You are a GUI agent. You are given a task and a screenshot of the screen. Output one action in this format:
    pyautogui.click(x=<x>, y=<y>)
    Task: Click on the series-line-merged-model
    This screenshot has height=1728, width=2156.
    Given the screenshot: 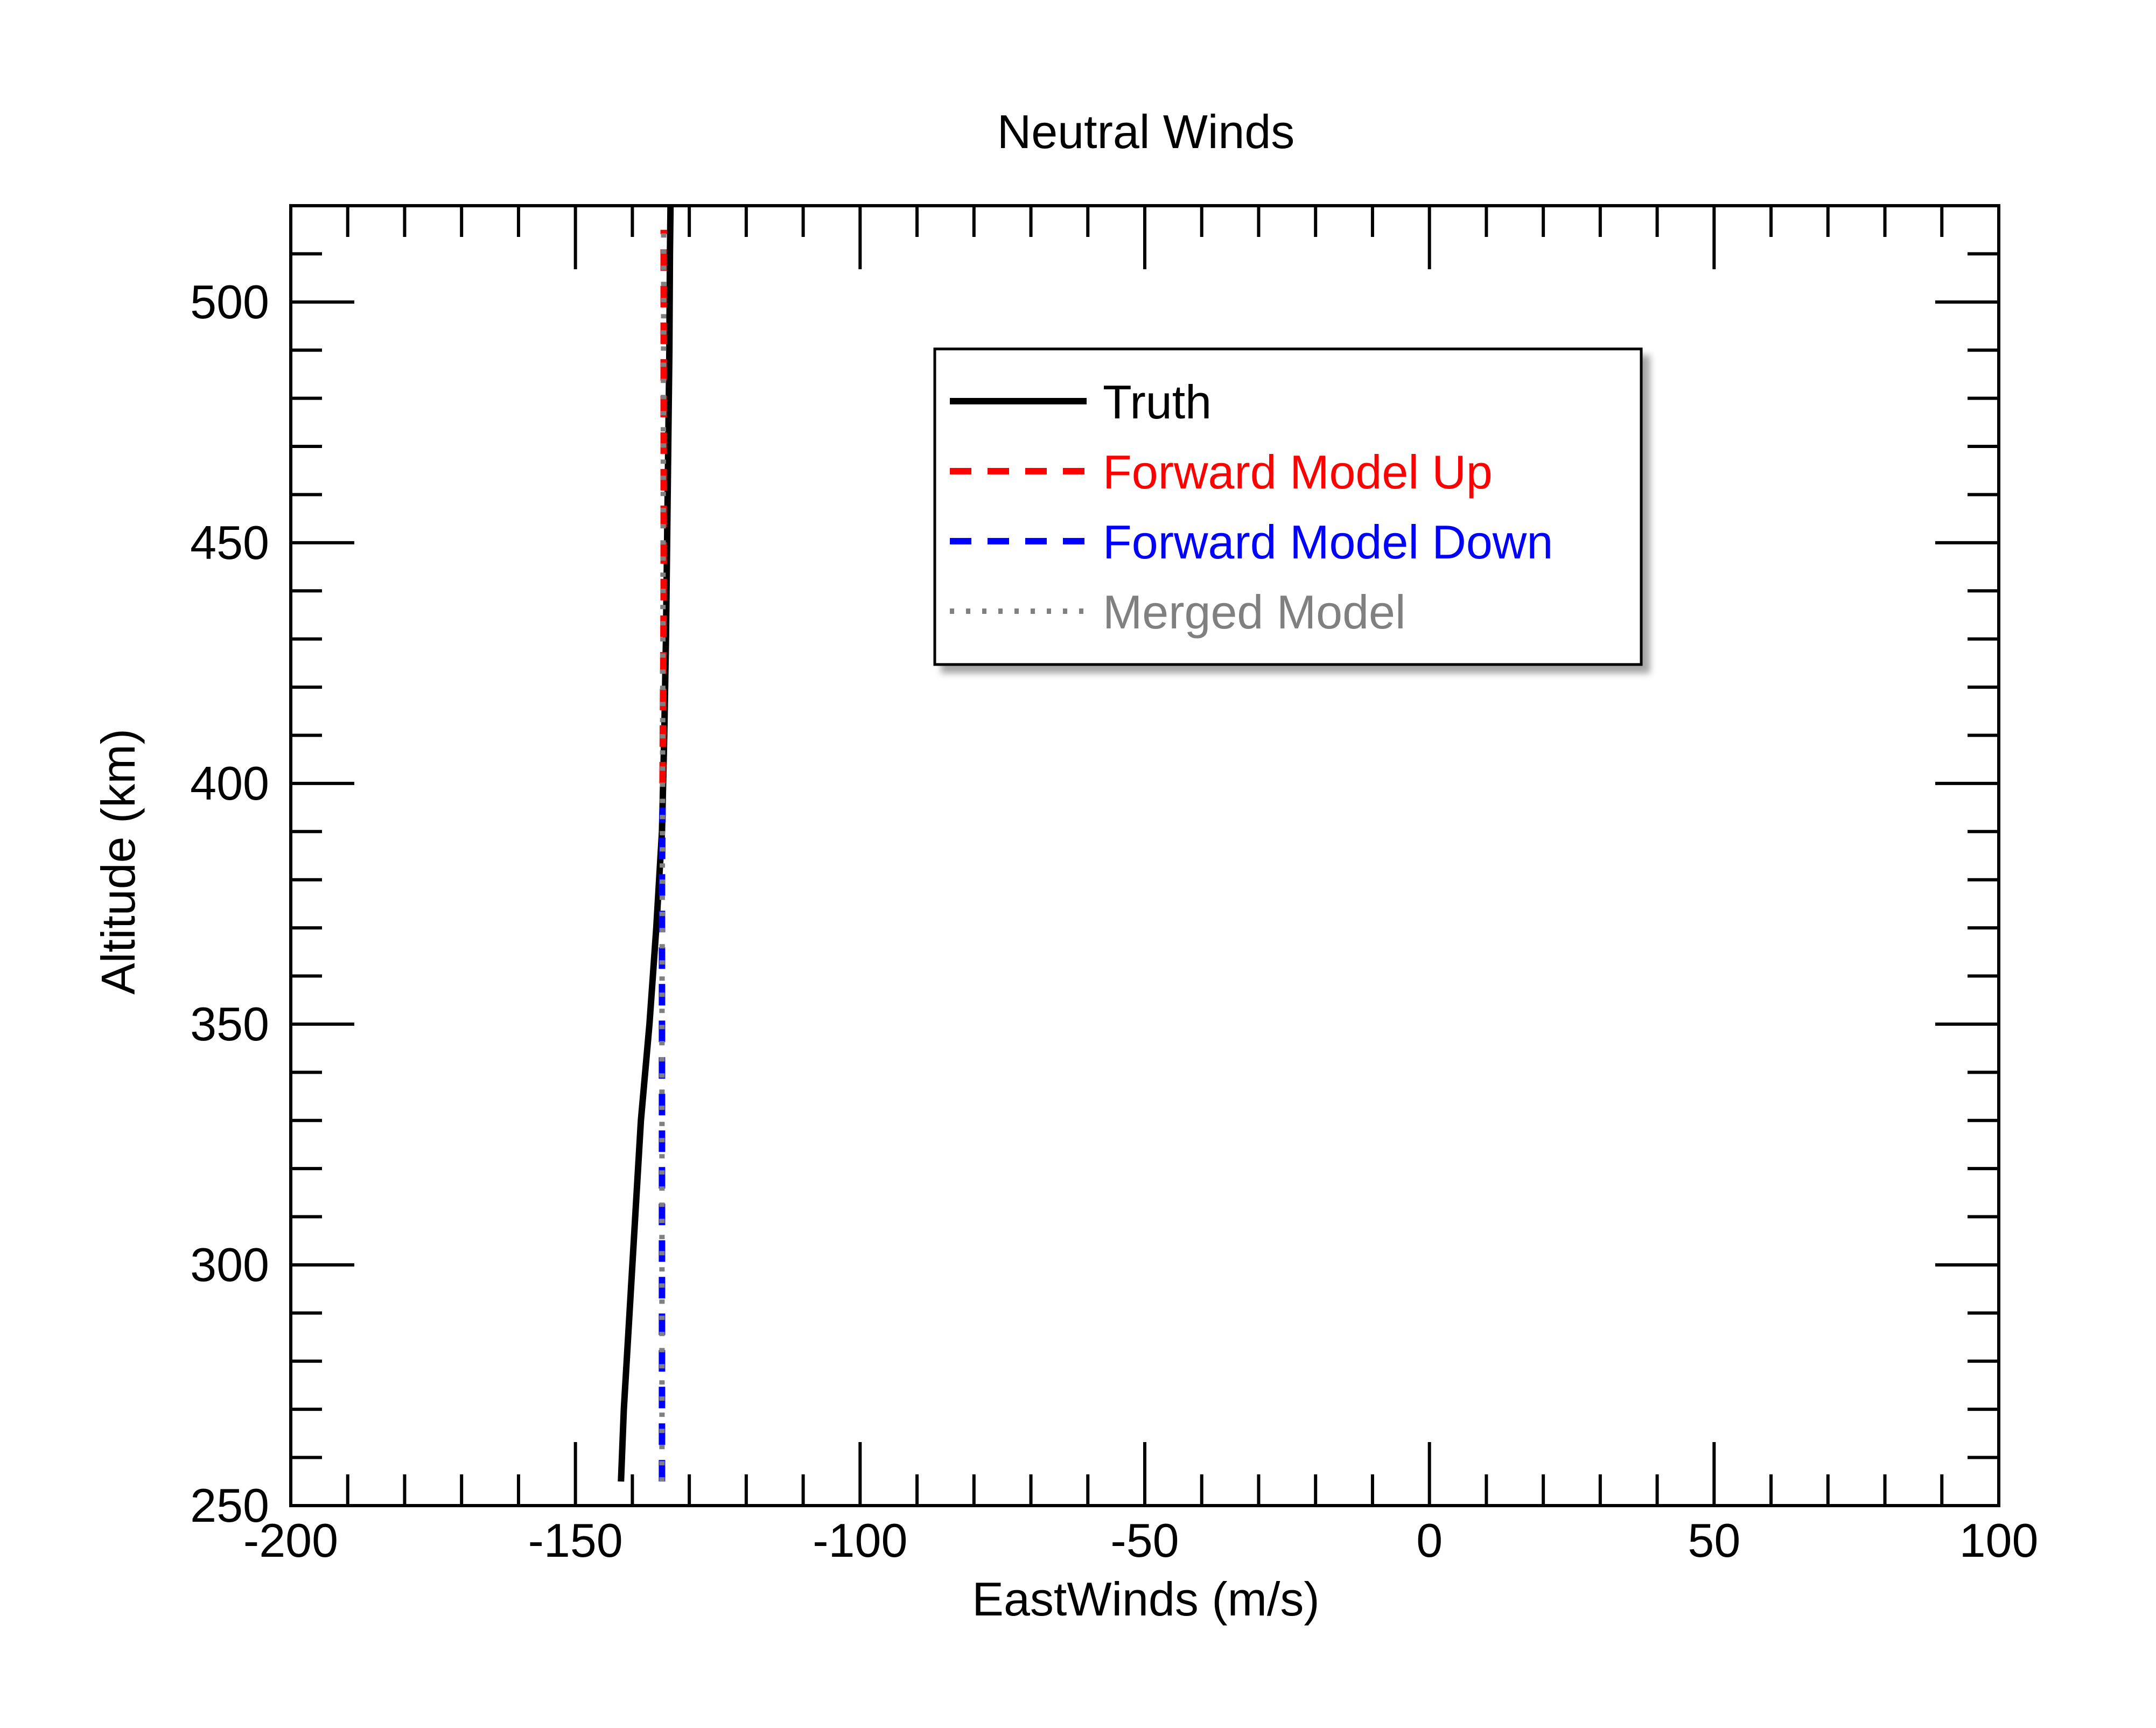 What is the action you would take?
    pyautogui.click(x=663, y=855)
    